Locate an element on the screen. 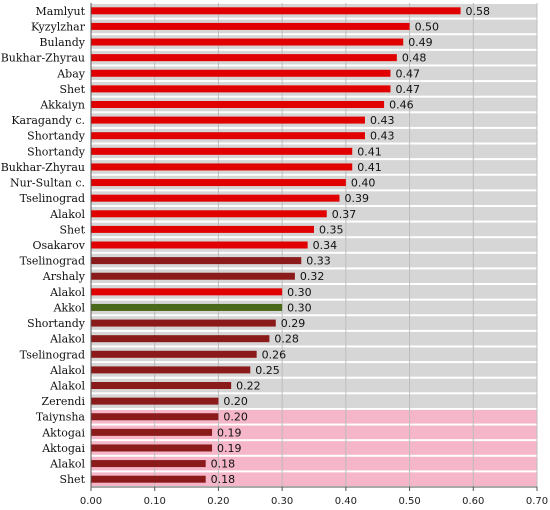 The width and height of the screenshot is (550, 510). value-label: 0.29 is located at coordinates (293, 323).